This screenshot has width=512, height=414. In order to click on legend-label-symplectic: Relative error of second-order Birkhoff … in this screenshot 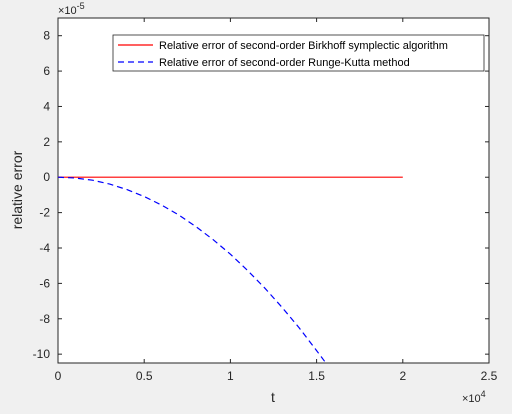, I will do `click(303, 46)`.